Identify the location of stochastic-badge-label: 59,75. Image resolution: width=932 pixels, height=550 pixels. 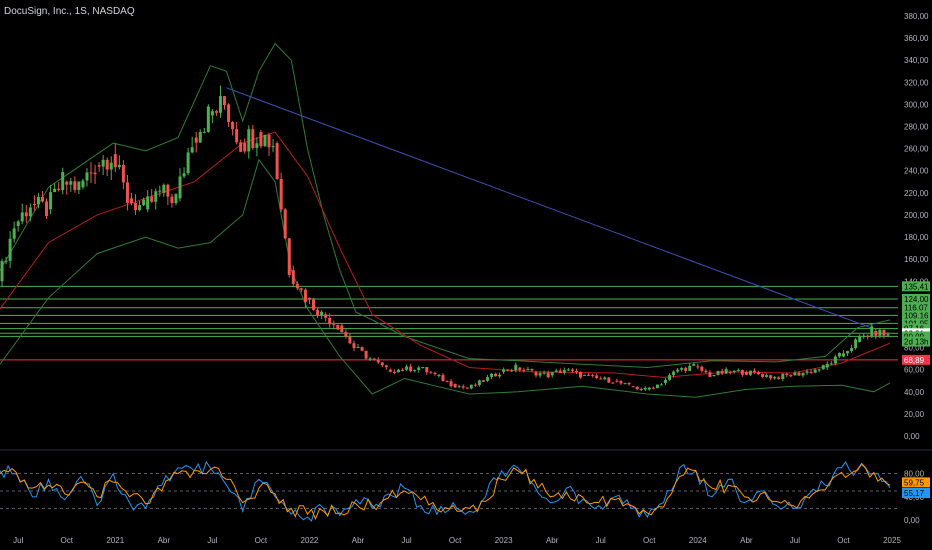
(914, 482).